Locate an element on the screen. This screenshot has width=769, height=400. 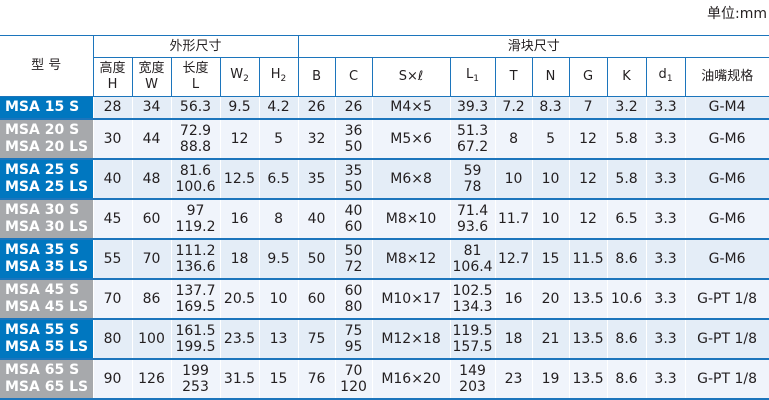
value-cell: 199 253 is located at coordinates (195, 379).